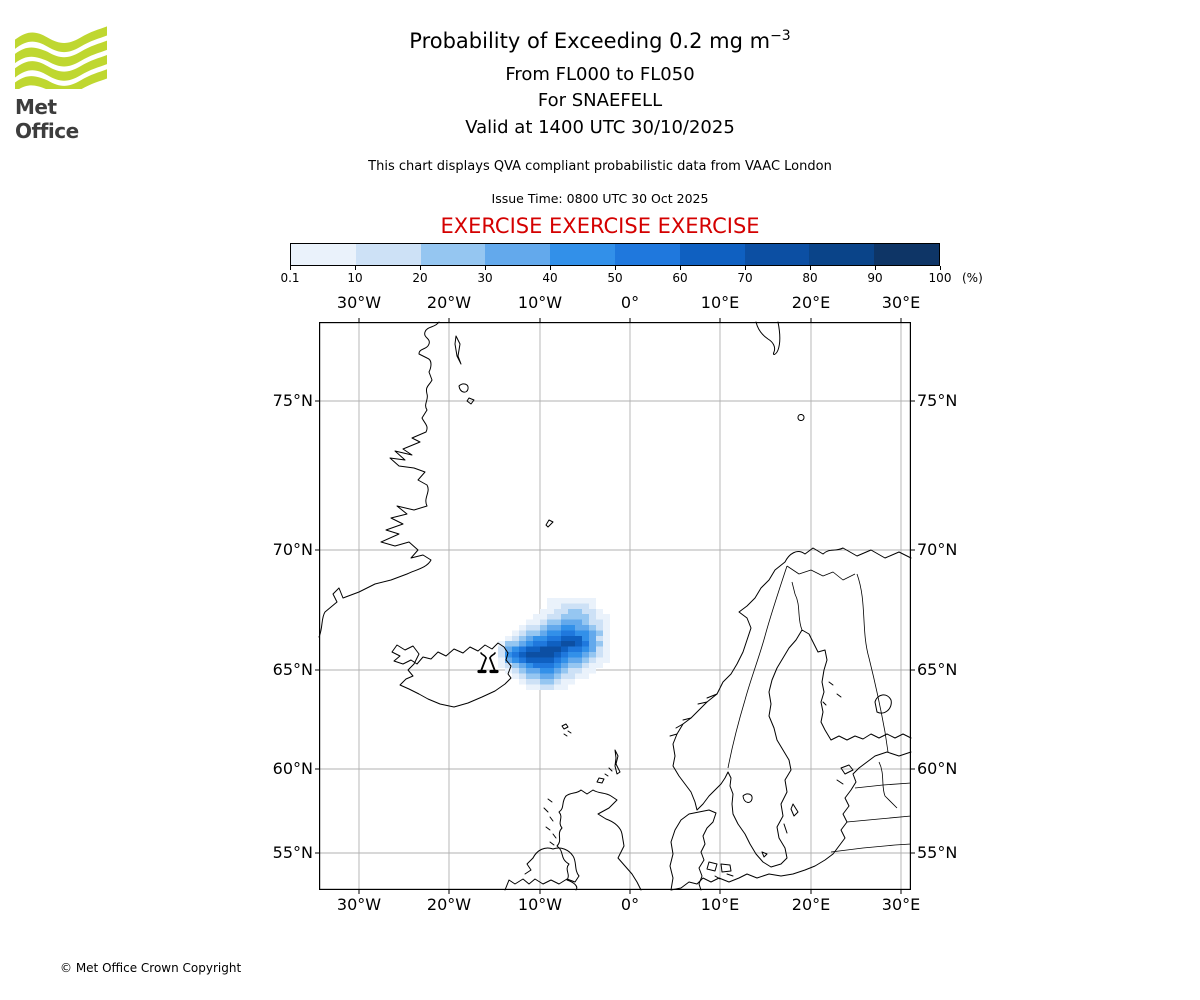  Describe the element at coordinates (549, 523) in the screenshot. I see `jan-mayen-island` at that location.